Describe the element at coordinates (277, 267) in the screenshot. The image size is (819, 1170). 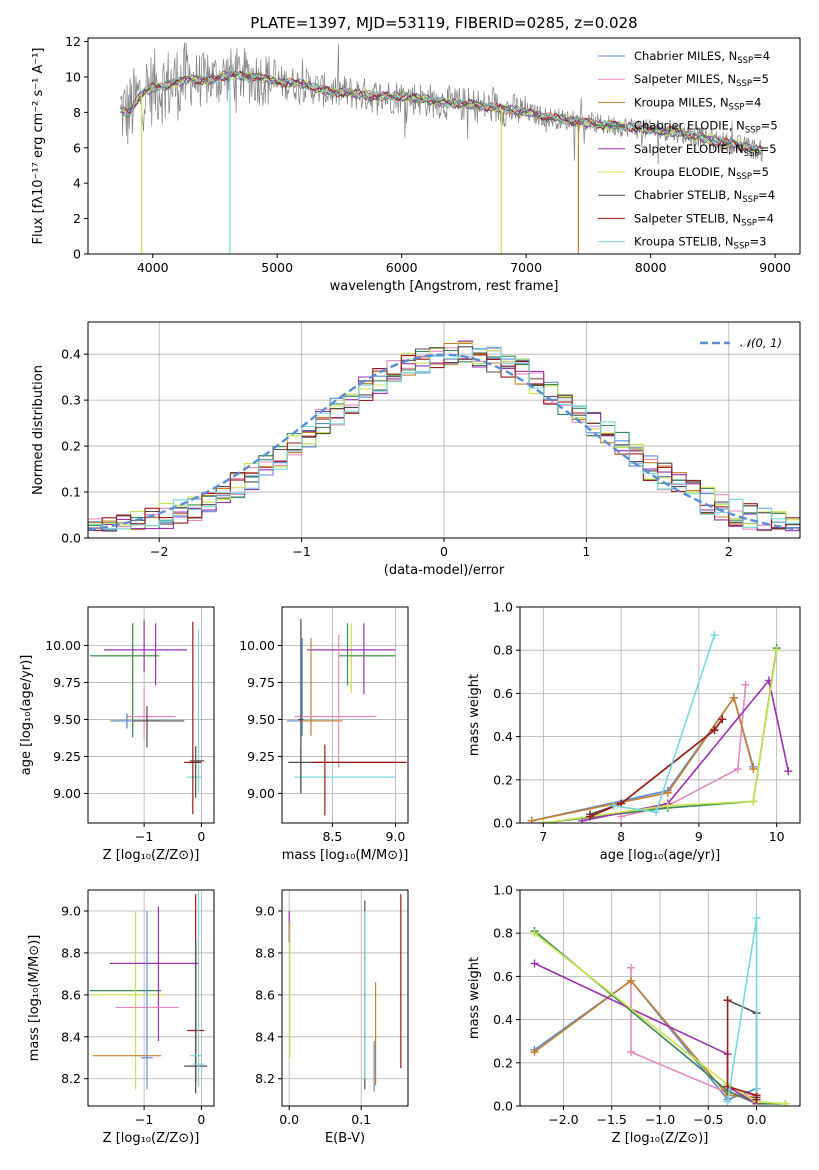
I see `x-tick-label: 5000` at that location.